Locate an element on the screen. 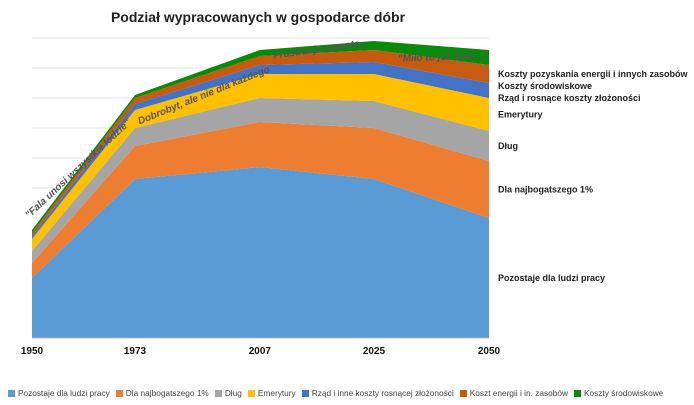 The width and height of the screenshot is (694, 405). series-end-label: Koszty środowiskowe is located at coordinates (545, 86).